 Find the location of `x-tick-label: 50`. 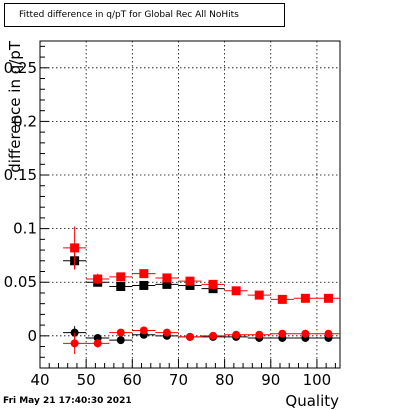

x-tick-label: 50 is located at coordinates (86, 380).